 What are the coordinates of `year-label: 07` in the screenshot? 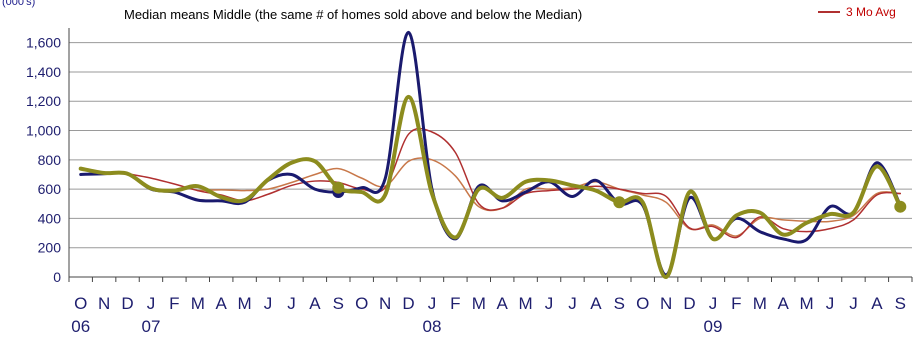 It's located at (150, 326).